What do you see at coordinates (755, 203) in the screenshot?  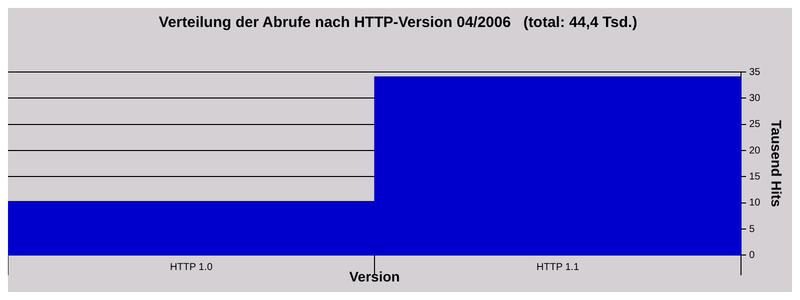 I see `y-tick-label: 10` at bounding box center [755, 203].